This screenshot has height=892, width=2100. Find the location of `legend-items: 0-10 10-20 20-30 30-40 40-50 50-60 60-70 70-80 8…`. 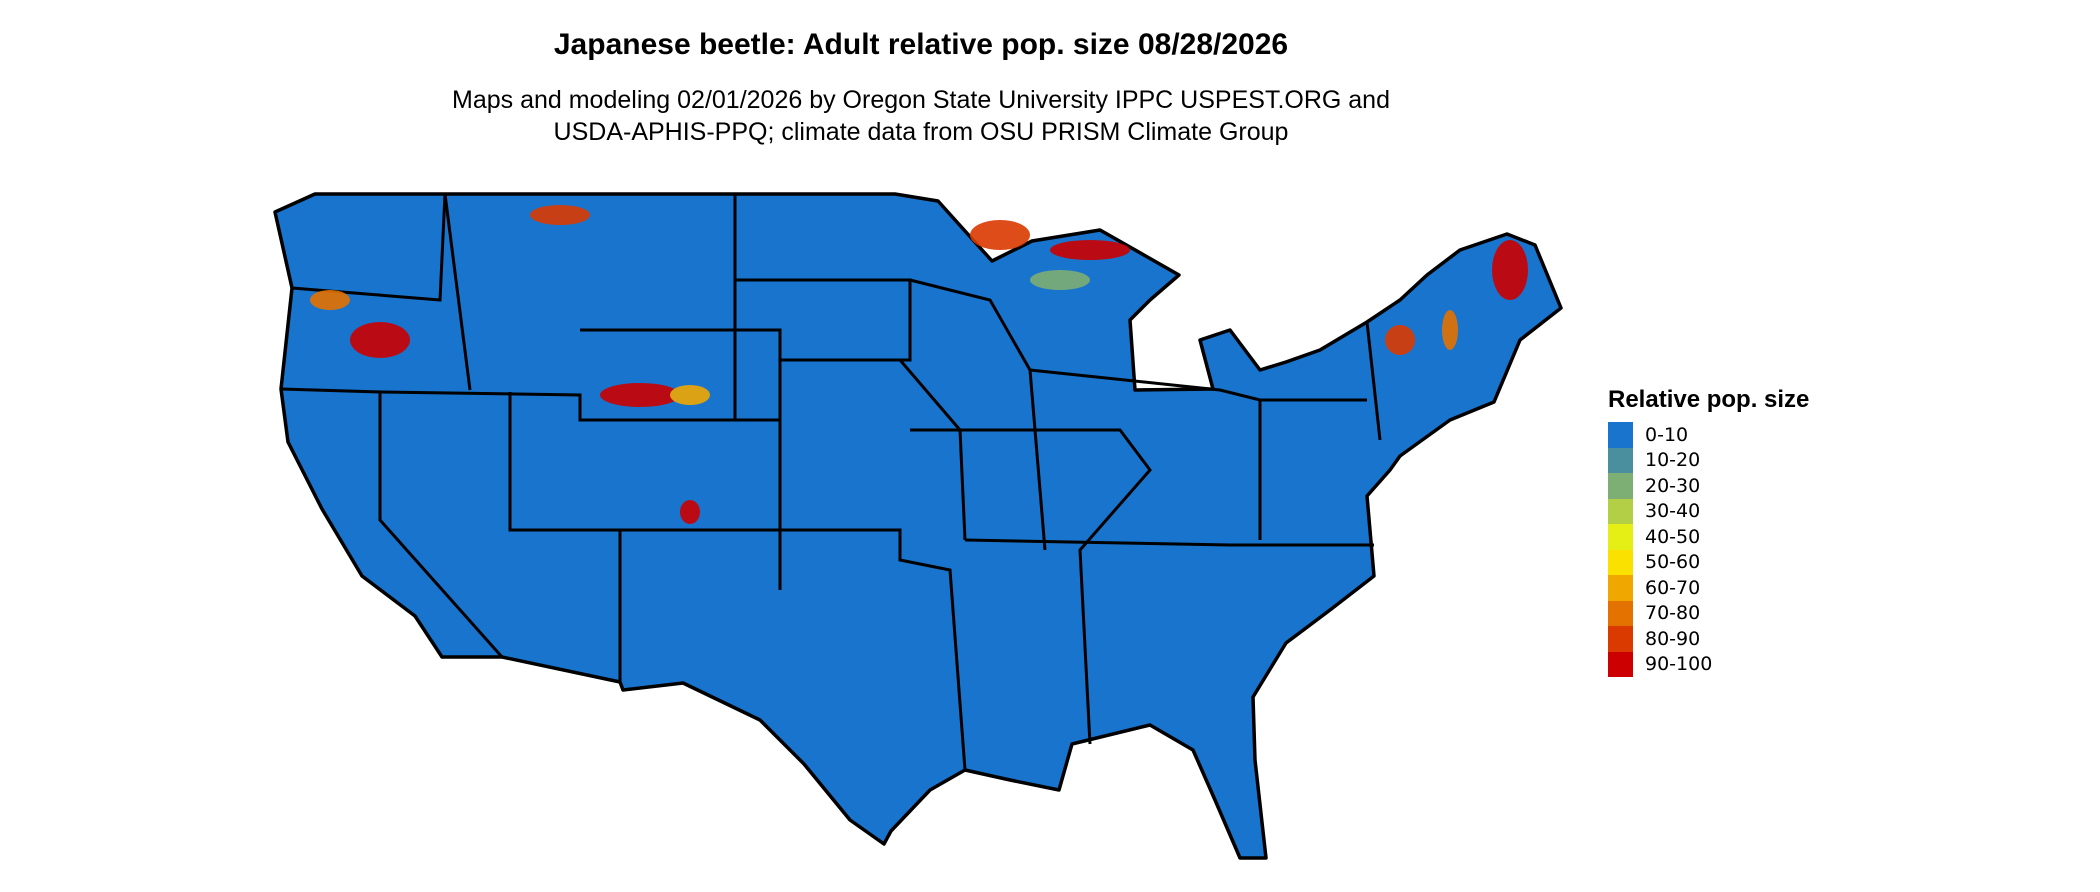

legend-items: 0-10 10-20 20-30 30-40 40-50 50-60 60-70 70-80 8… is located at coordinates (1708, 549).